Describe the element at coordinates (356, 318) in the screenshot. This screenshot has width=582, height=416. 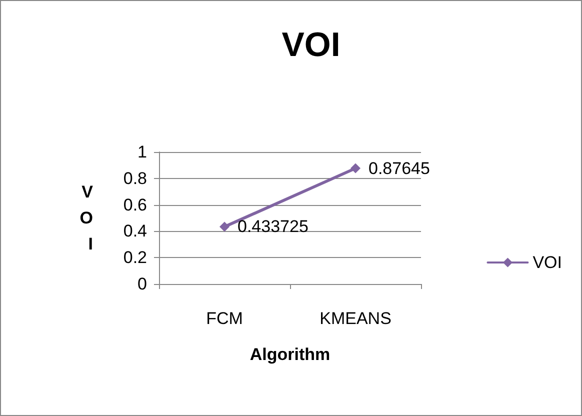
I see `x-tick-label: KMEANS` at that location.